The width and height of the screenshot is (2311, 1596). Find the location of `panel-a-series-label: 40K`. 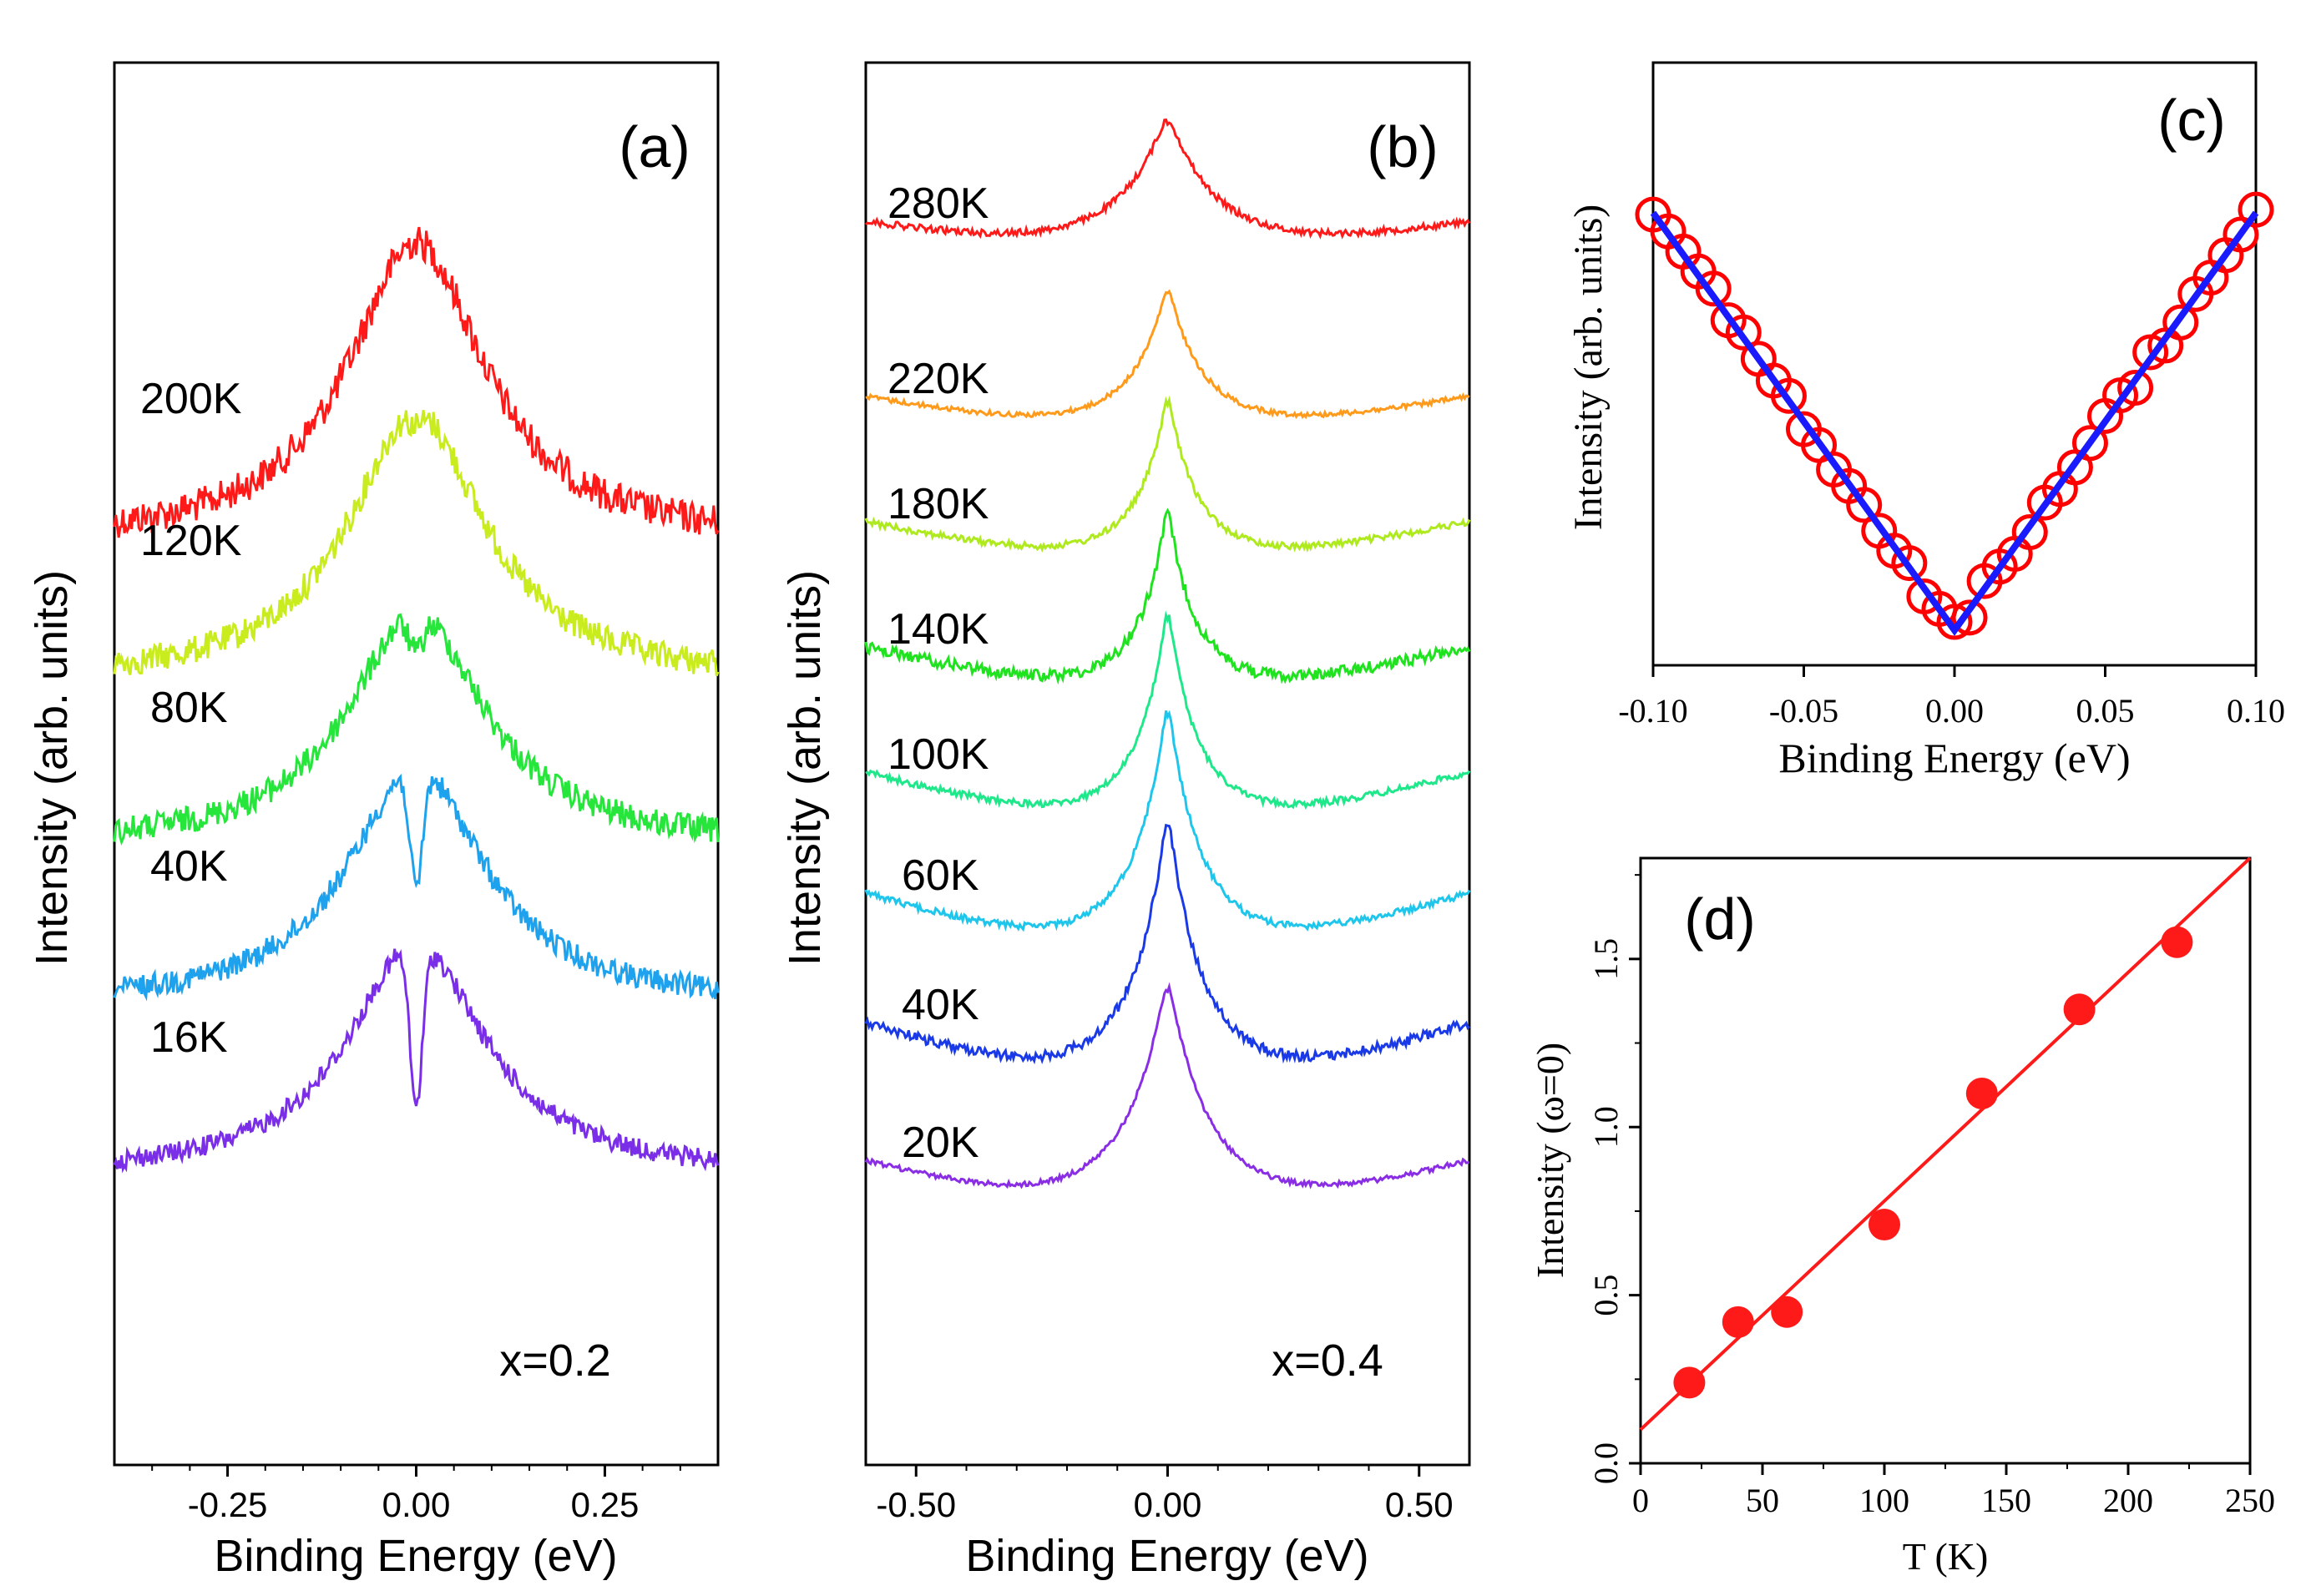

panel-a-series-label: 40K is located at coordinates (189, 866).